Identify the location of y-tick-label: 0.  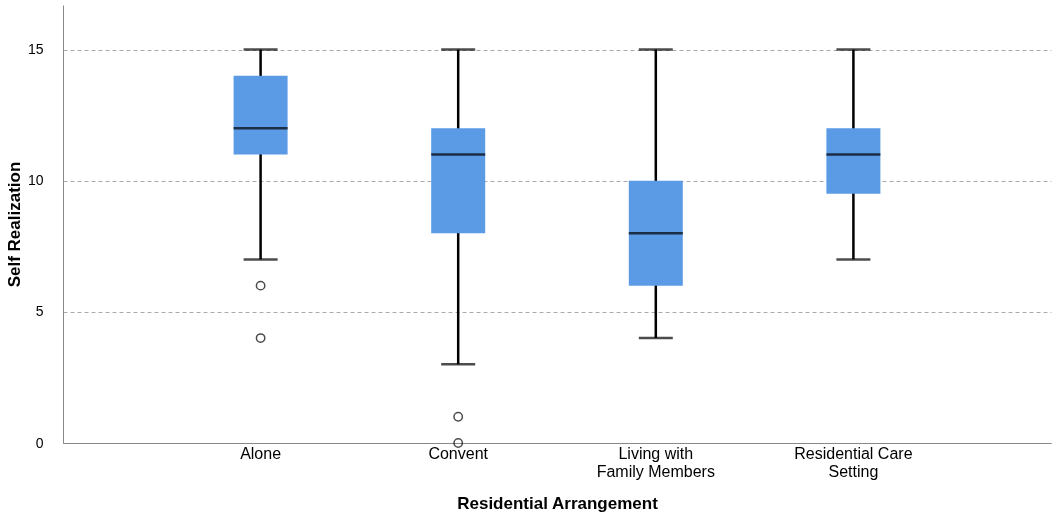
(39, 442).